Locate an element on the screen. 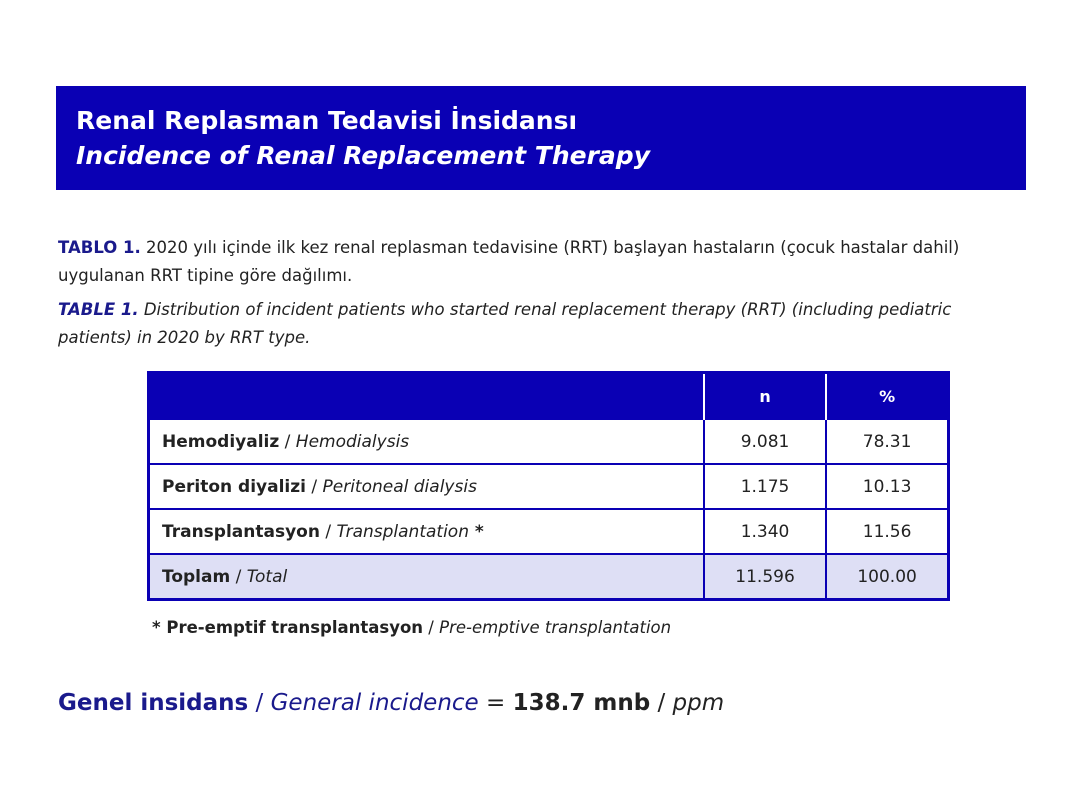 The image size is (1080, 810). header-cell-label is located at coordinates (426, 395).